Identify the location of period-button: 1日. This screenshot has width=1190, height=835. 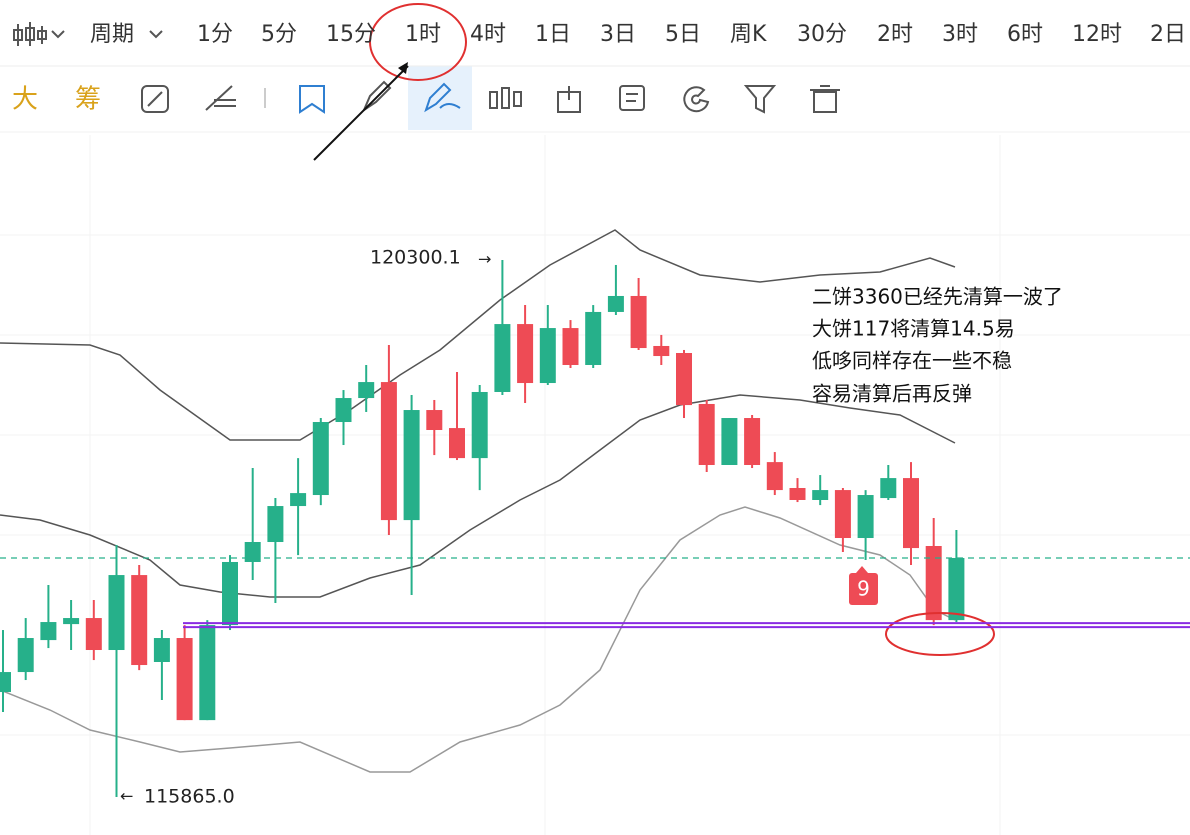
(553, 34).